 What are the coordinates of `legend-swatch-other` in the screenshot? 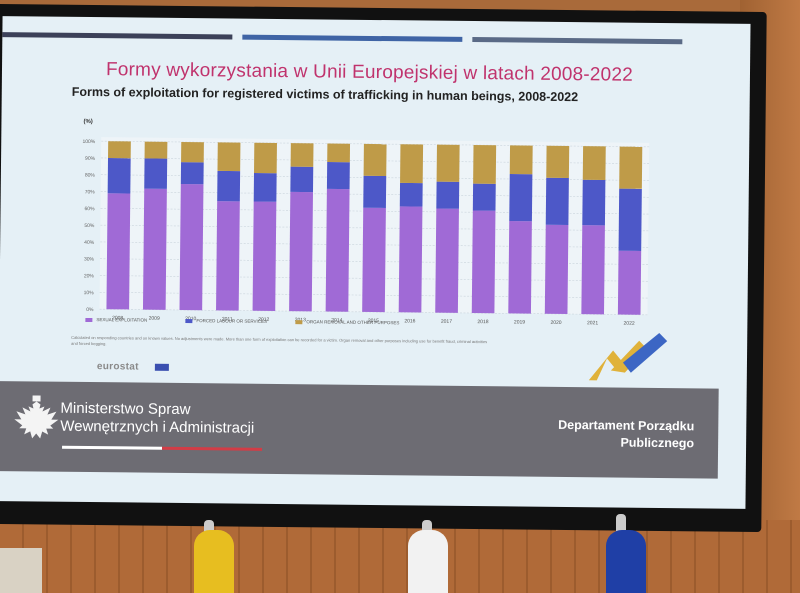 It's located at (299, 322).